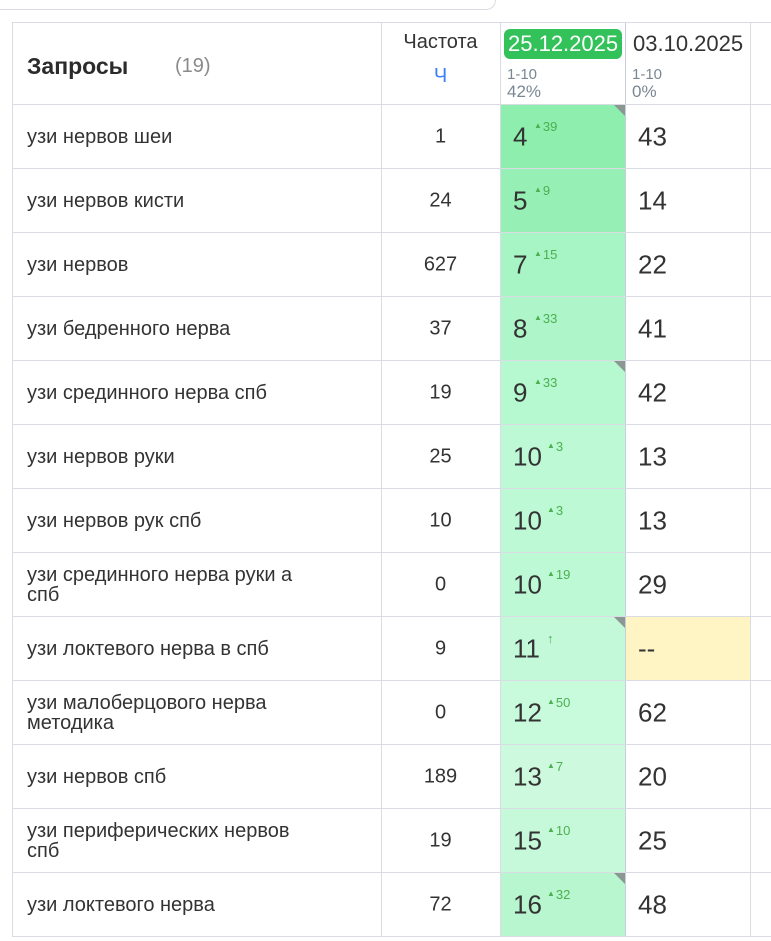 This screenshot has height=941, width=771. I want to click on position-cell-previous: 29, so click(688, 584).